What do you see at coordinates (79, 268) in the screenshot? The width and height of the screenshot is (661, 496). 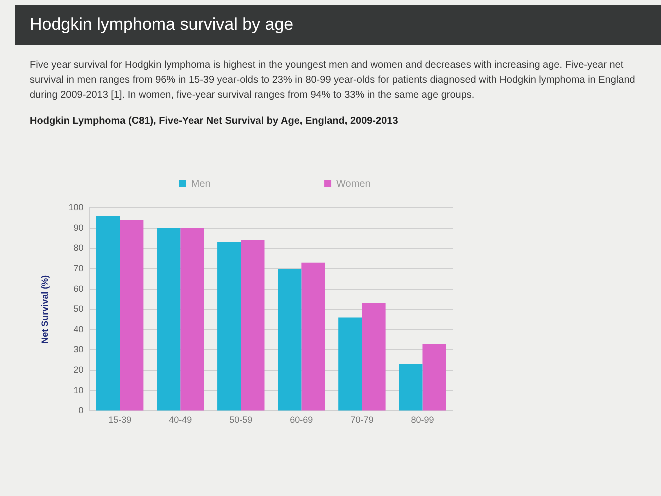 I see `y-tick-label: 70` at bounding box center [79, 268].